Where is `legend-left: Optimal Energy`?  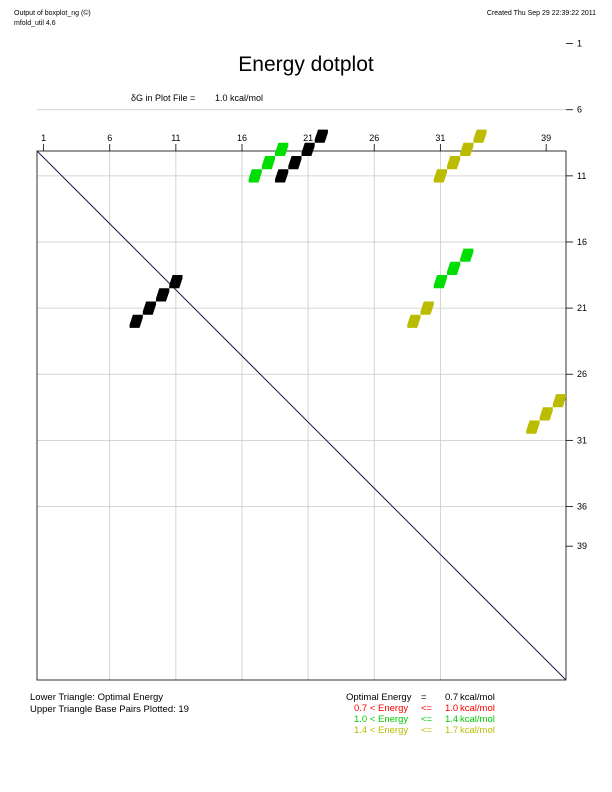
legend-left: Optimal Energy is located at coordinates (379, 697).